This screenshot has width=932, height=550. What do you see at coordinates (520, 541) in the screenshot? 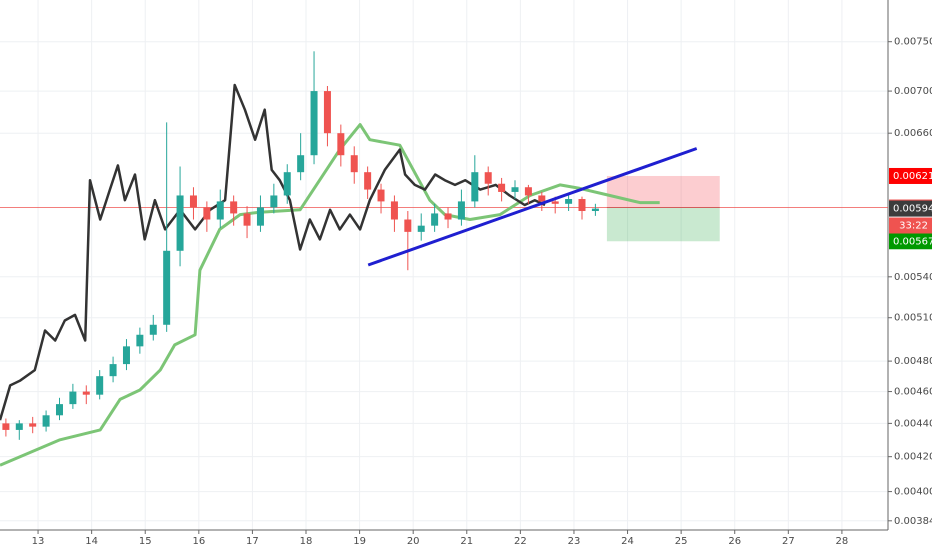
I see `x-tick-label: 22` at bounding box center [520, 541].